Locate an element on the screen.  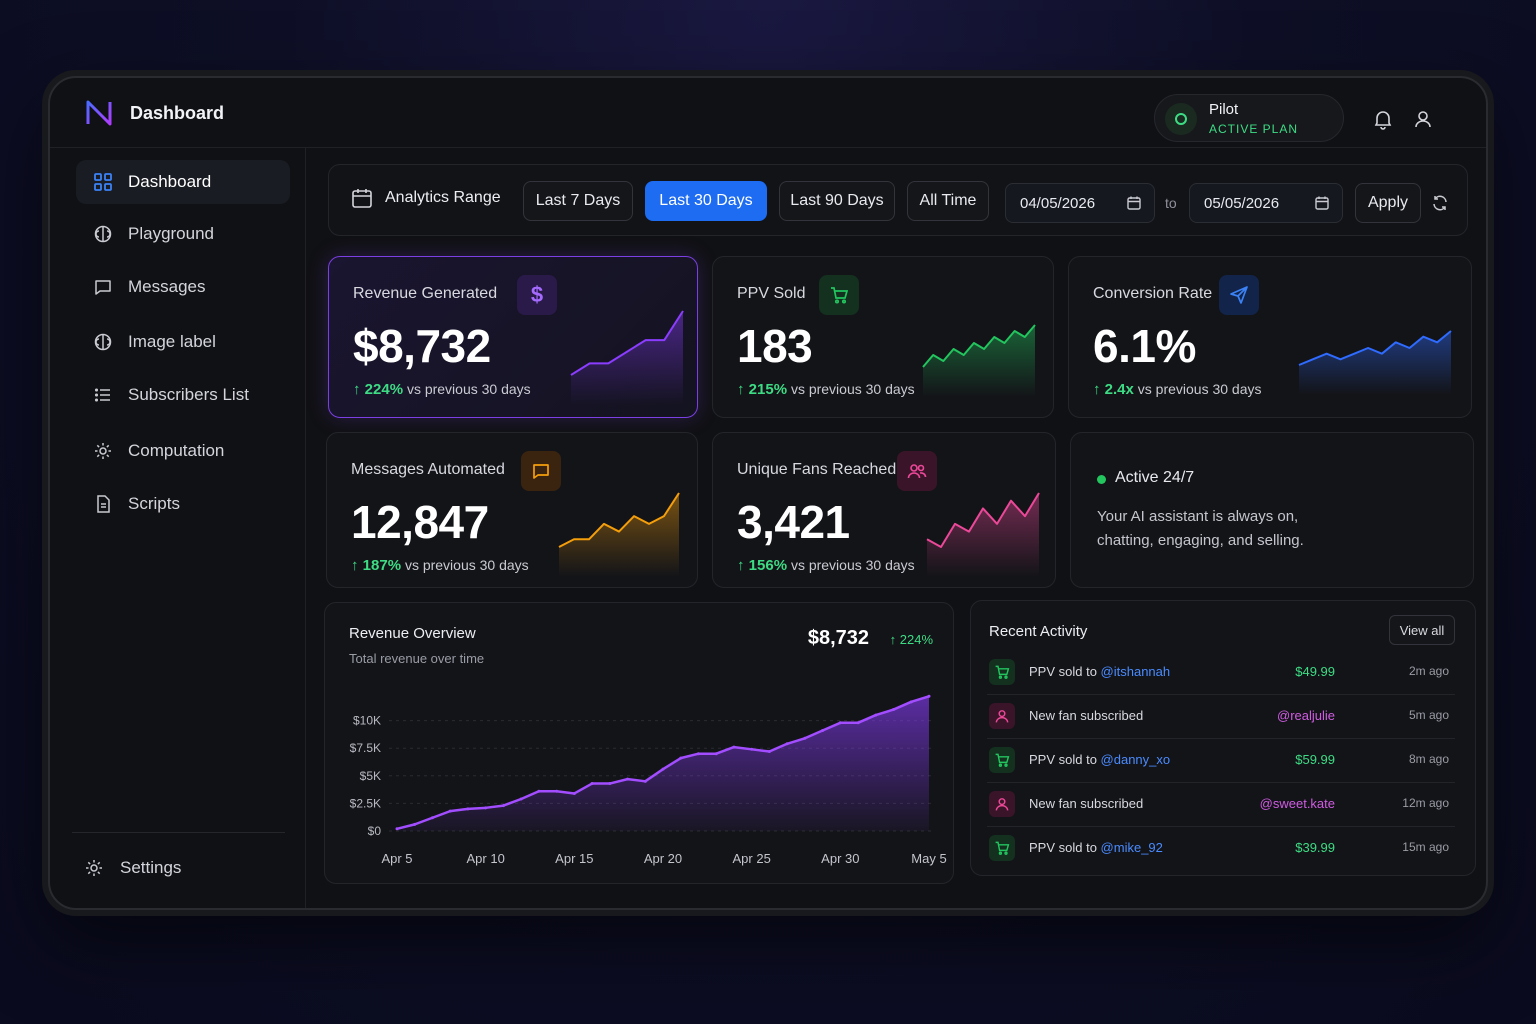
sidebar-item-computation: Computation is located at coordinates (183, 451).